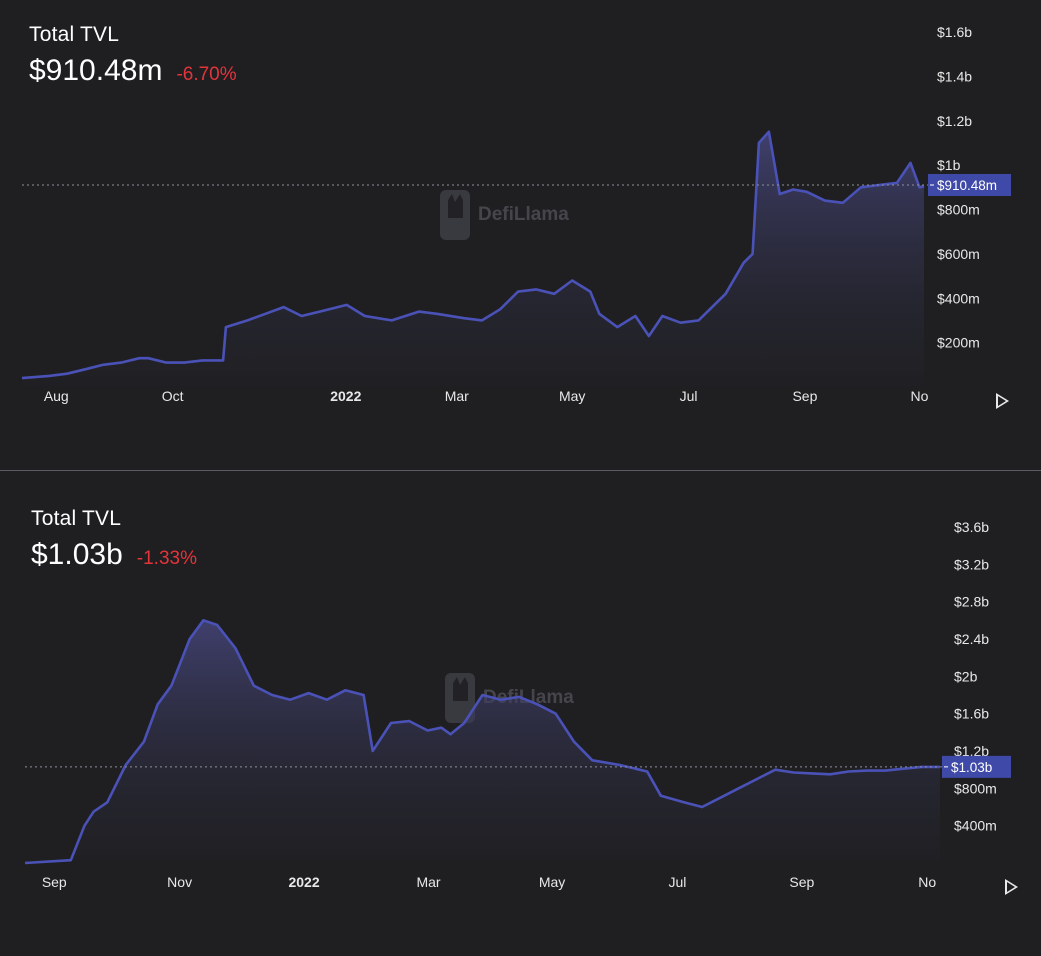  I want to click on current-value-label: $910.48m, so click(967, 185).